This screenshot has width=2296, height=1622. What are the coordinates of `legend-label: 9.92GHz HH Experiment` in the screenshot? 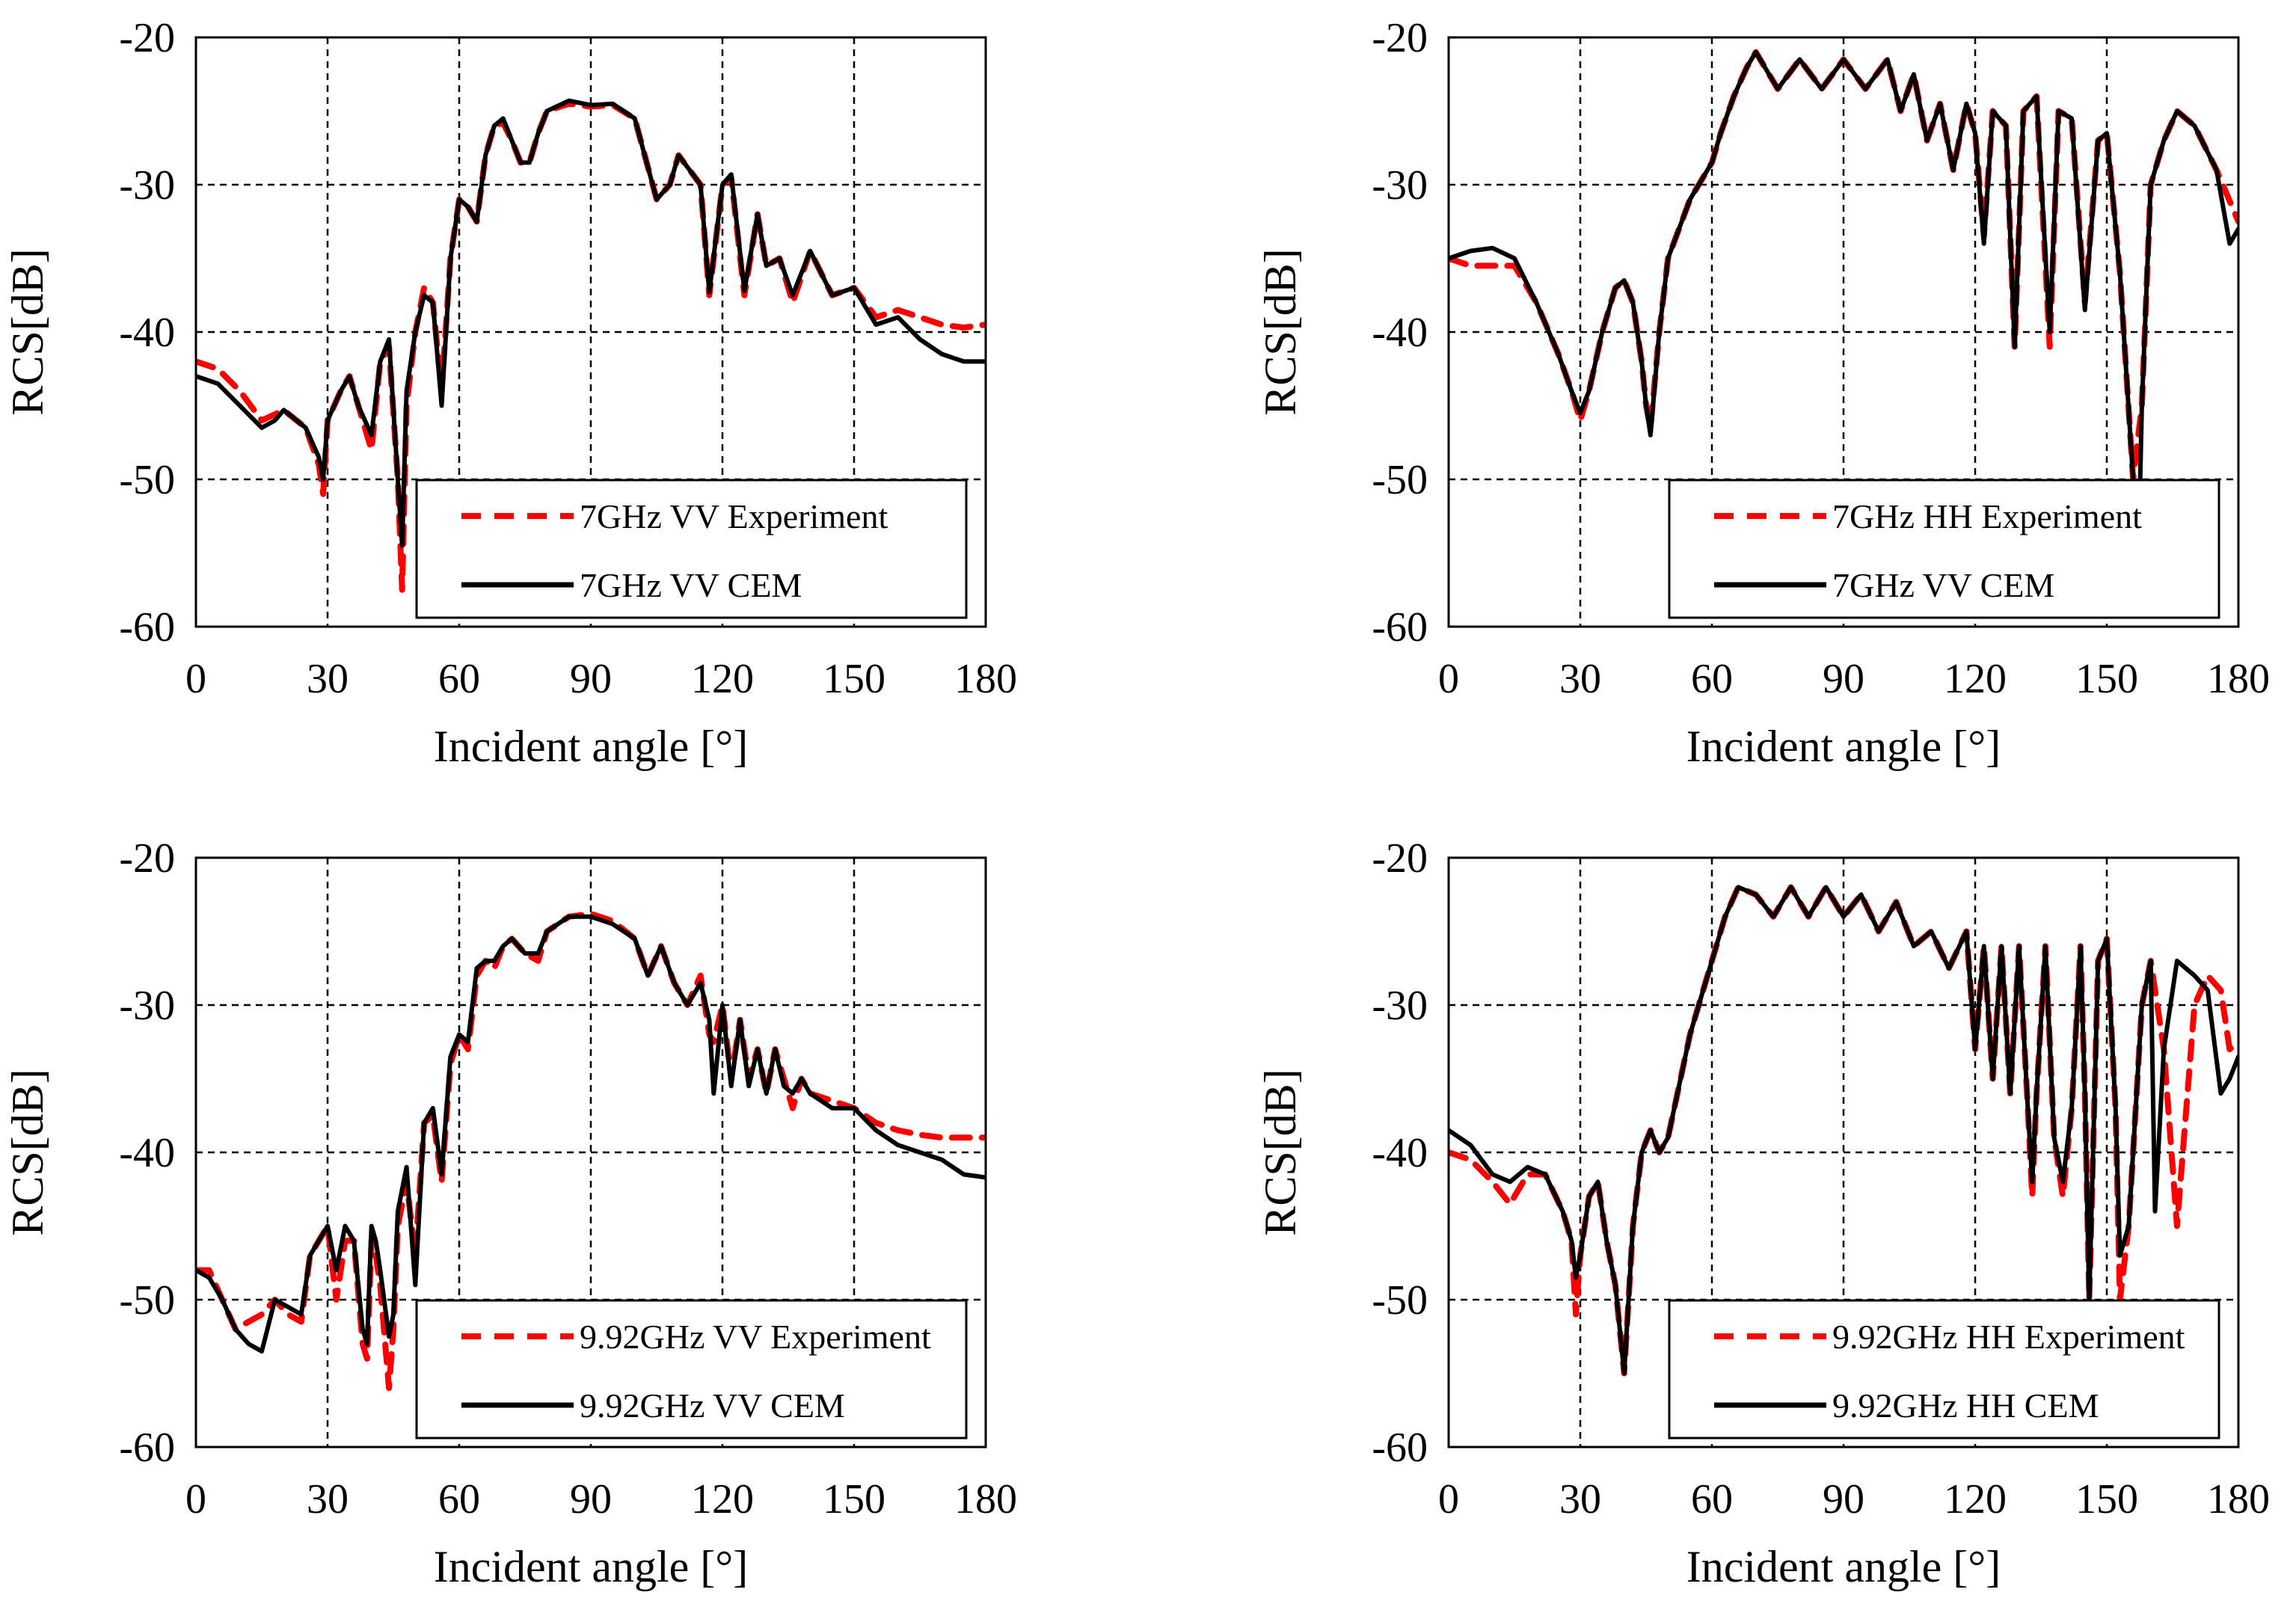 It's located at (2008, 1337).